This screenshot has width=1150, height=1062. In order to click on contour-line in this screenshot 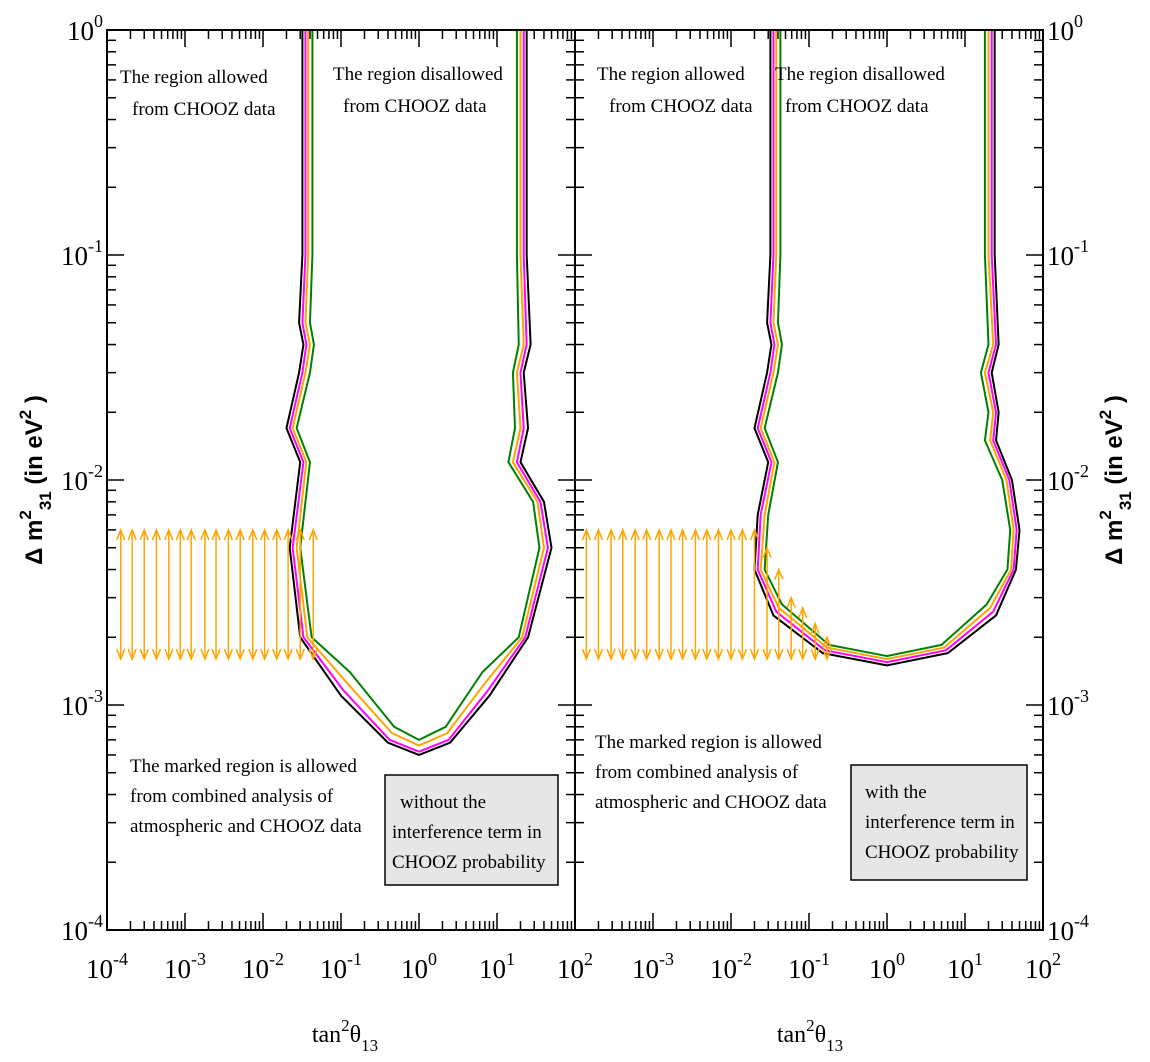, I will do `click(418, 385)`.